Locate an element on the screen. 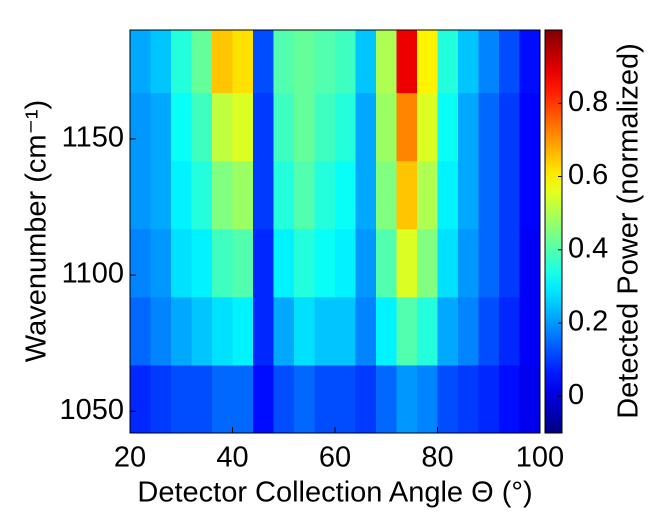 The width and height of the screenshot is (654, 517). x-tick-label: 40 is located at coordinates (232, 458).